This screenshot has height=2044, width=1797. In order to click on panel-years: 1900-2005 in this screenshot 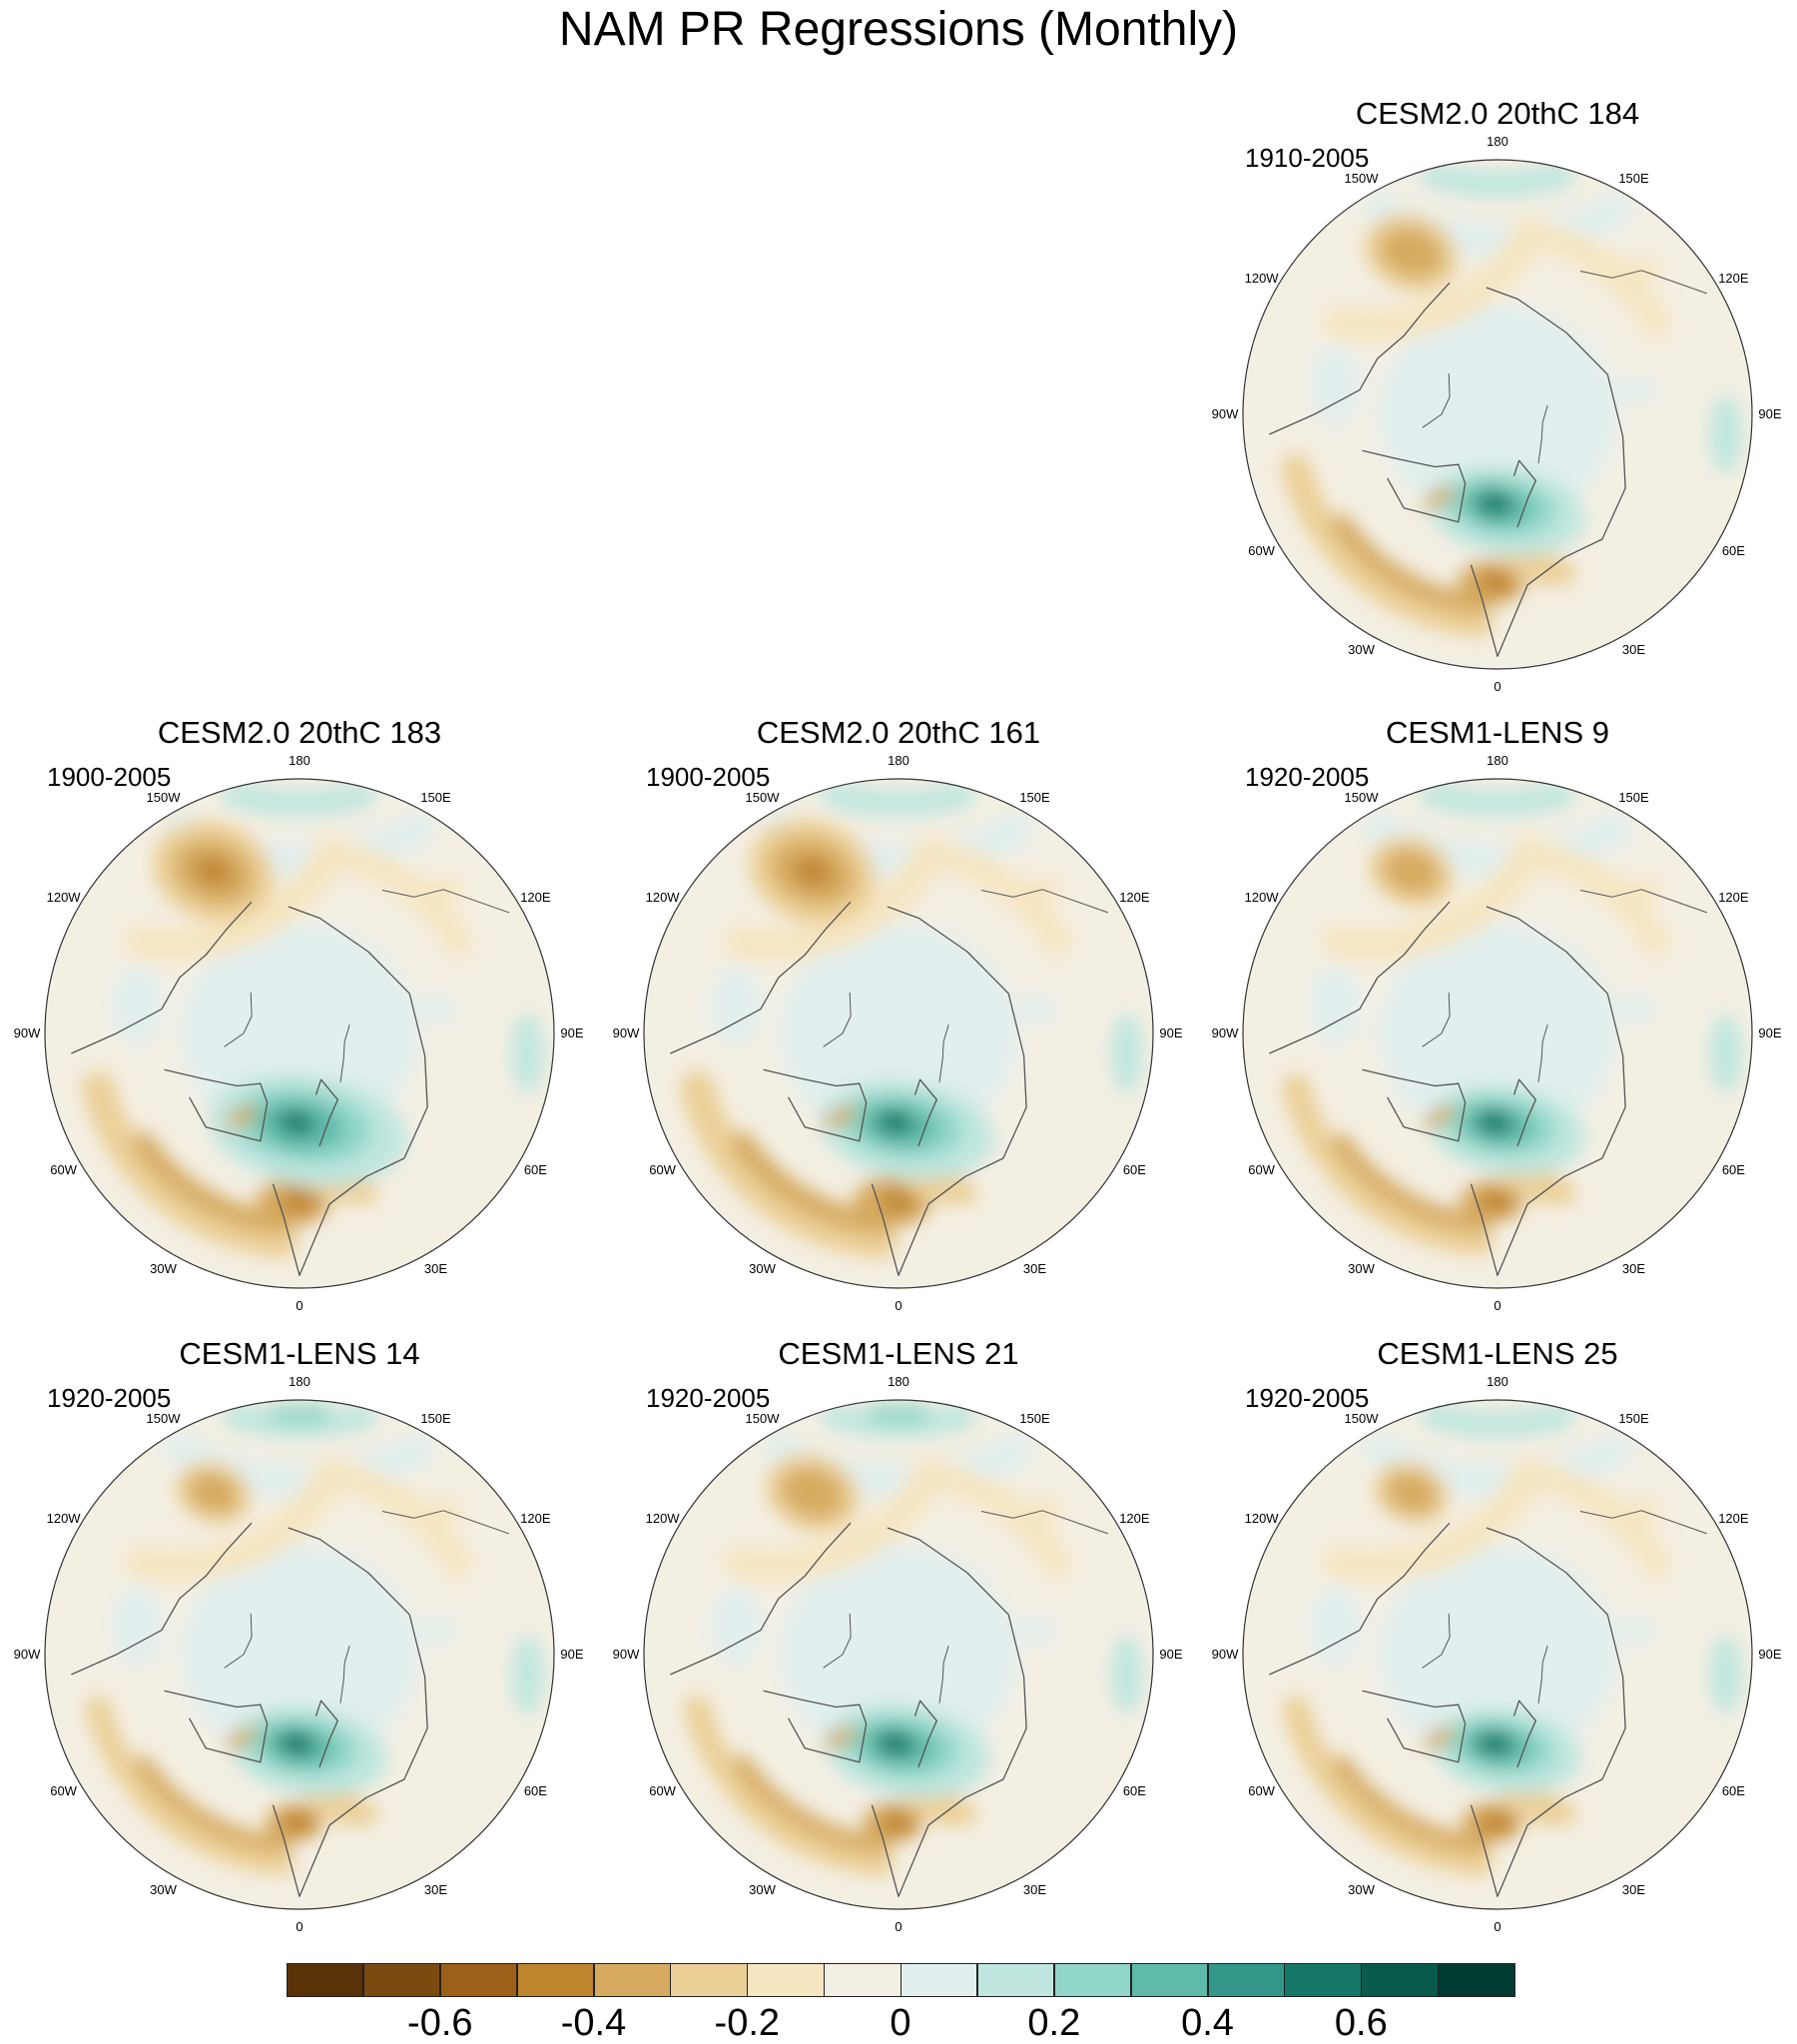, I will do `click(109, 777)`.